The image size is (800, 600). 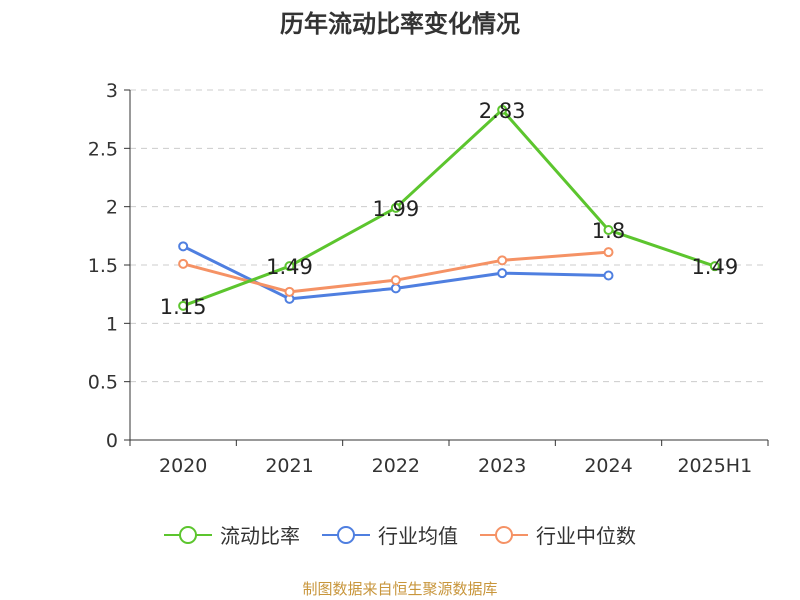 What do you see at coordinates (112, 324) in the screenshot?
I see `y-tick-label: 1` at bounding box center [112, 324].